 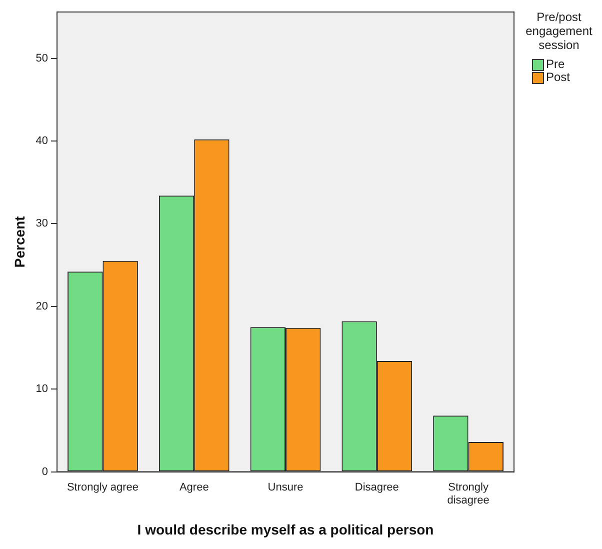 What do you see at coordinates (42, 58) in the screenshot?
I see `y-tick-label: 50` at bounding box center [42, 58].